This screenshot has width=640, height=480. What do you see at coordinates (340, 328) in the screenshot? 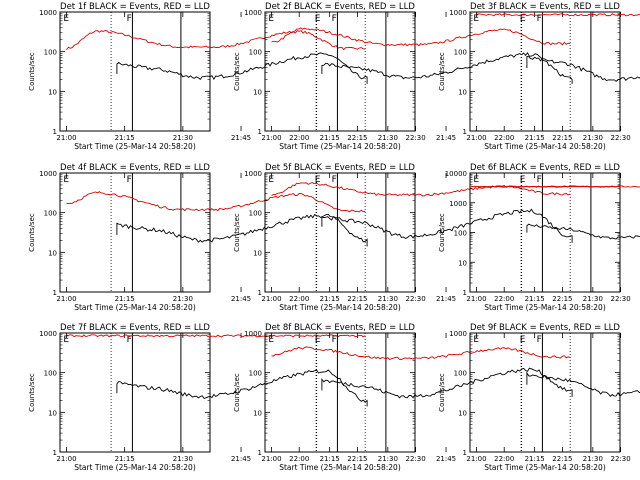
I see `chart-title: Det 8f BLACK = Events, RED = LLD` at bounding box center [340, 328].